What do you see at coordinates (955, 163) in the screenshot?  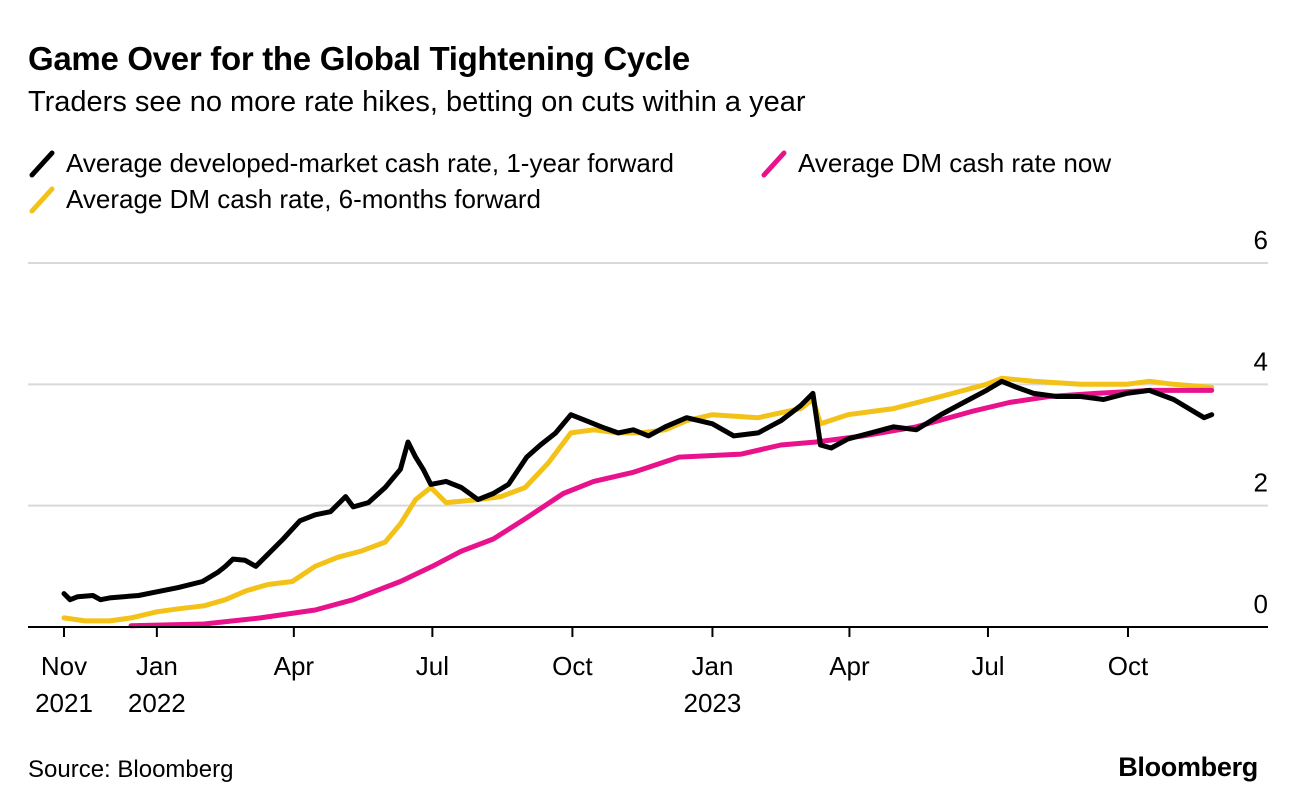 I see `legend-label-now: Average DM cash rate now` at bounding box center [955, 163].